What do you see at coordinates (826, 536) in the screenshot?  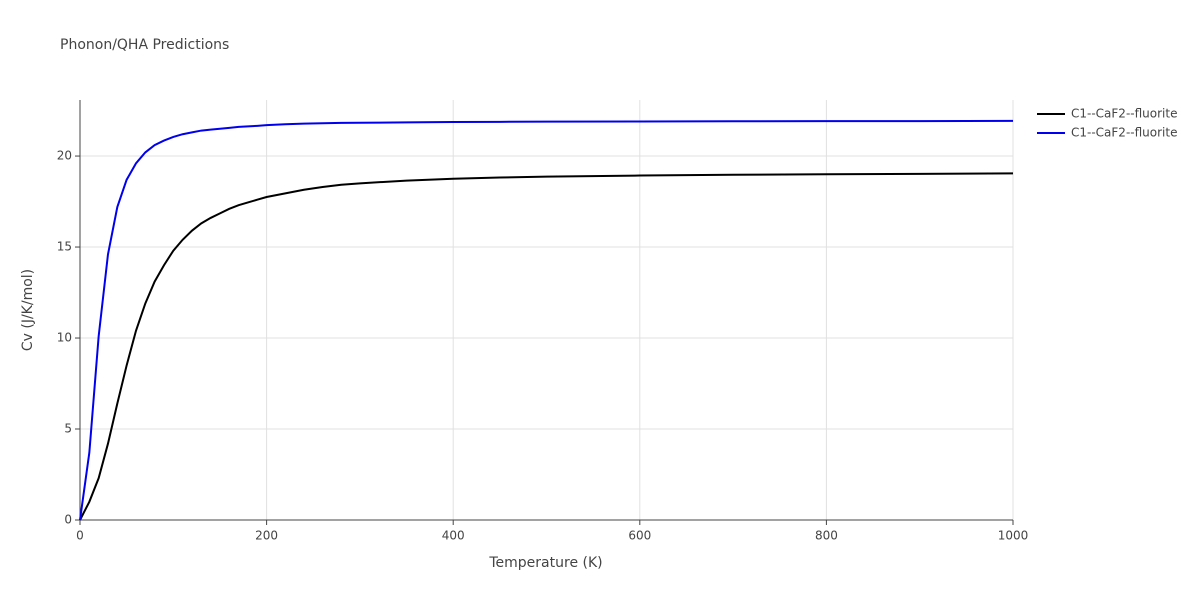 I see `x-tick-label: 800` at bounding box center [826, 536].